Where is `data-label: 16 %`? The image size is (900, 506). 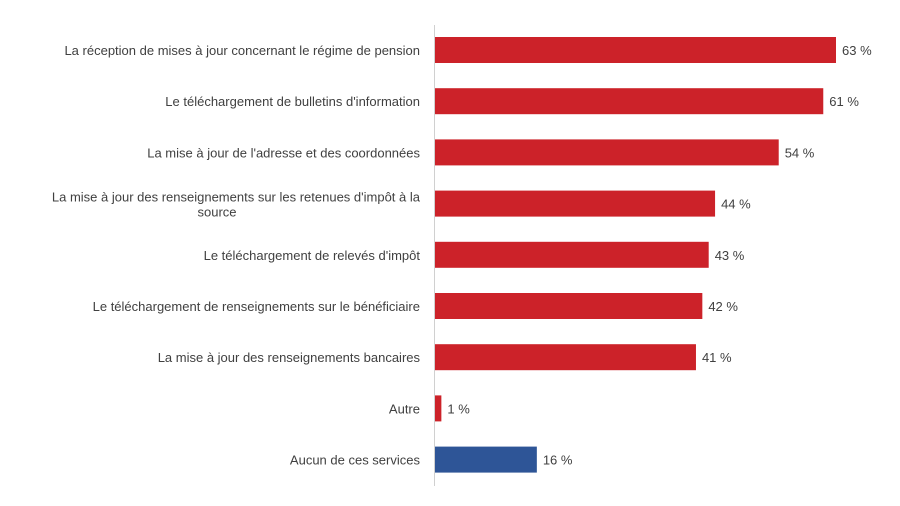 data-label: 16 % is located at coordinates (558, 460).